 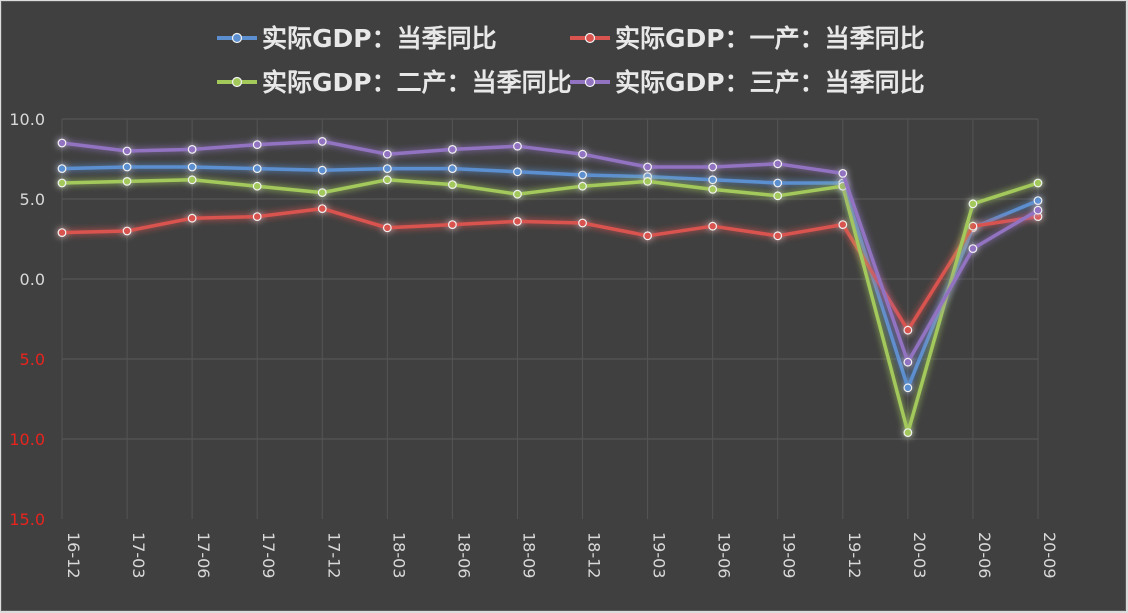 I want to click on x-tick-label: 20-06, so click(x=984, y=555).